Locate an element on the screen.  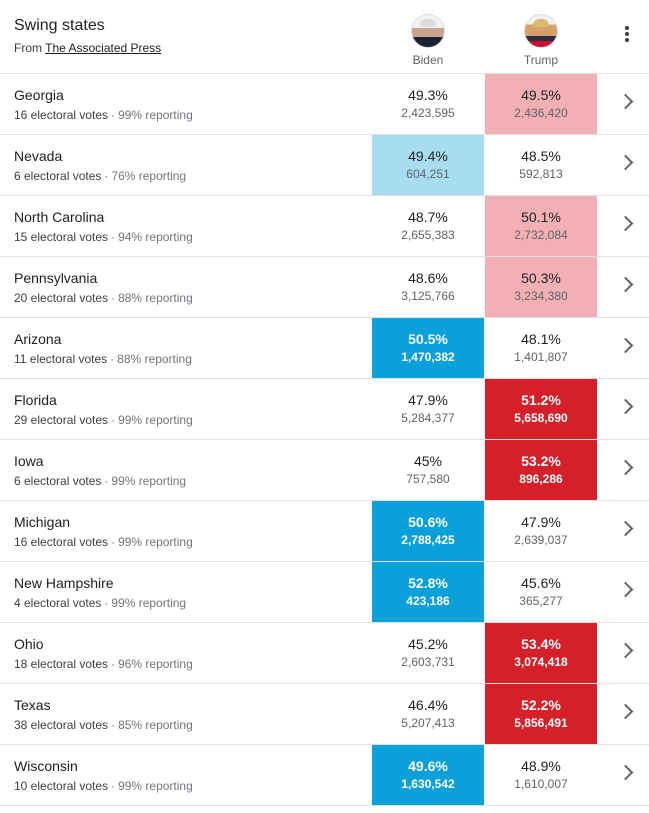
biden-percent: 46.4% is located at coordinates (428, 705).